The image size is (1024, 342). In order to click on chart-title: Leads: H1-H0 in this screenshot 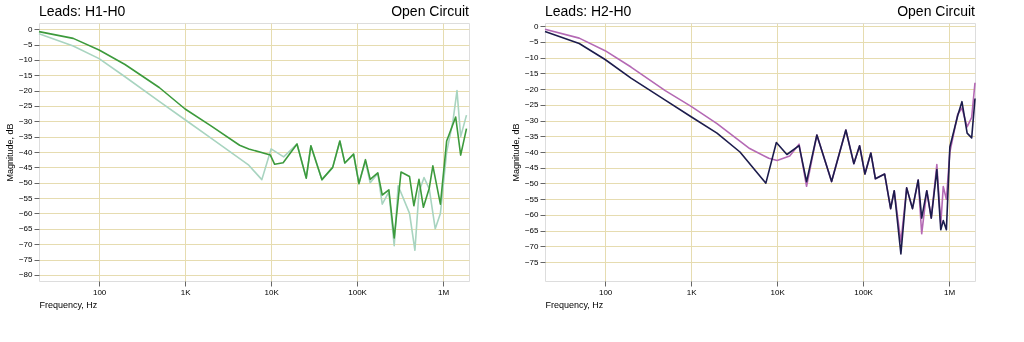, I will do `click(82, 11)`.